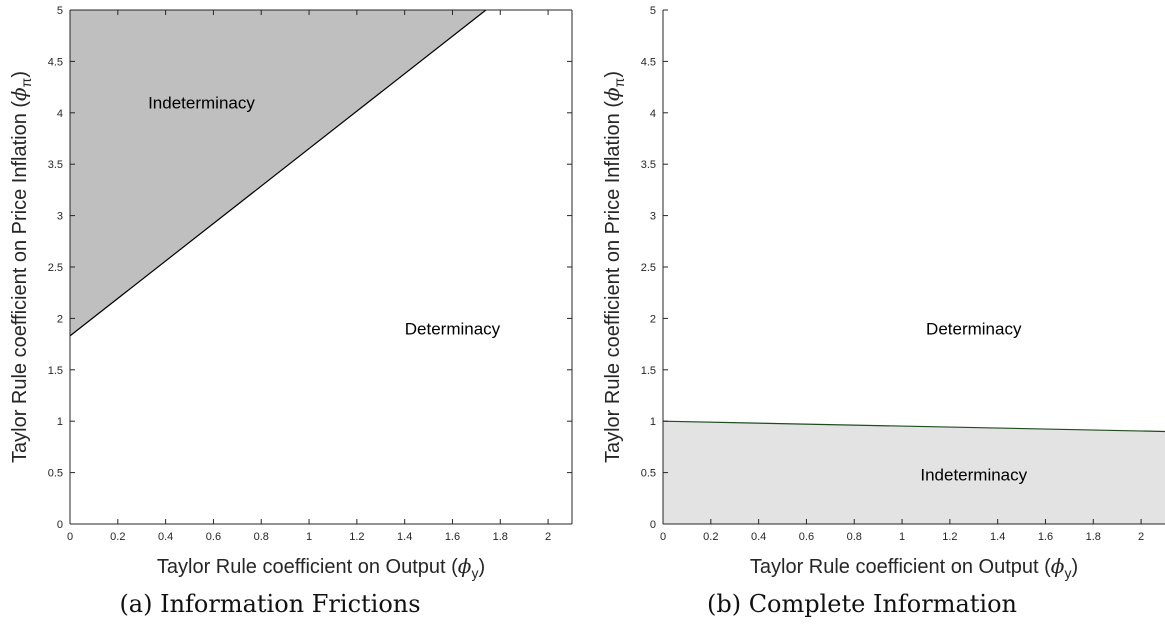  I want to click on boundary-line, so click(913, 426).